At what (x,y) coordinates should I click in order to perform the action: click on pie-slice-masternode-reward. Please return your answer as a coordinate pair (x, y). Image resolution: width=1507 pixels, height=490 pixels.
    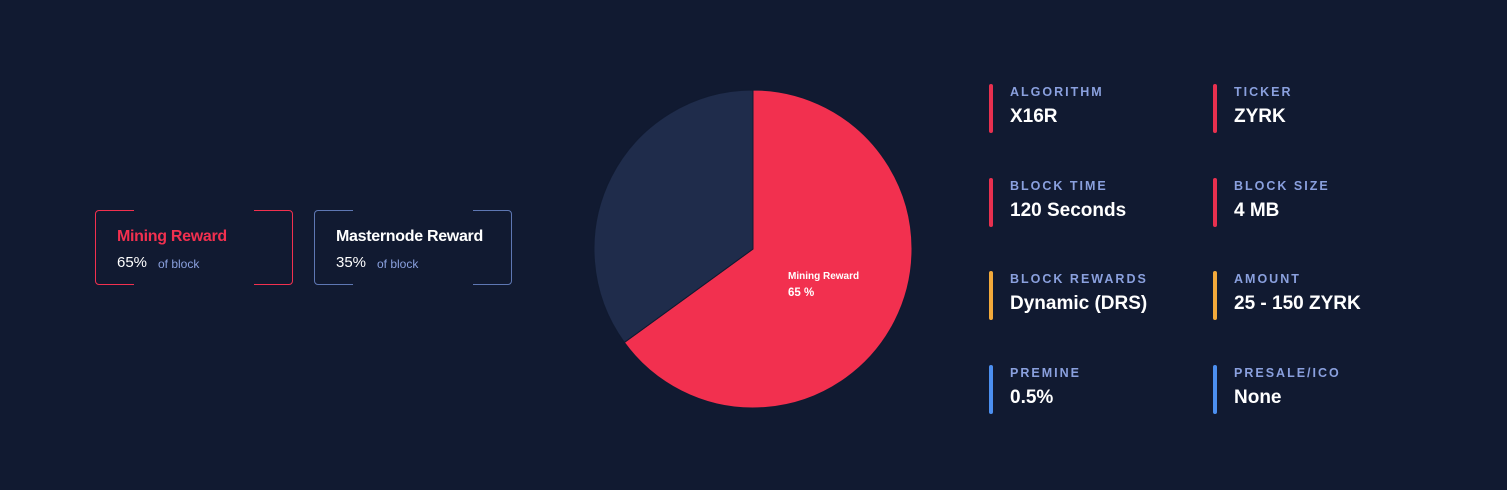
    Looking at the image, I should click on (673, 216).